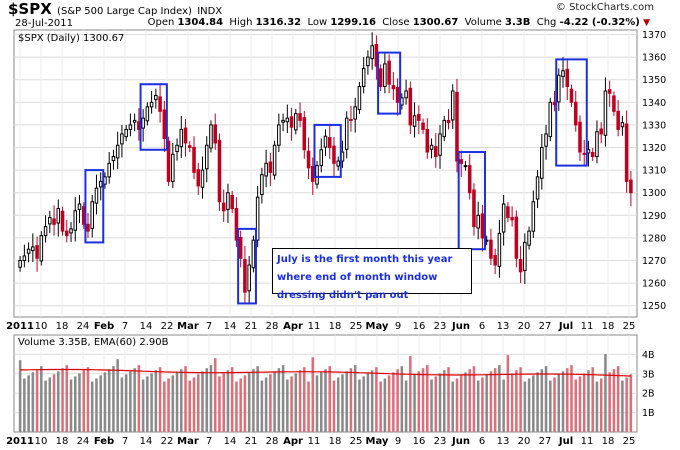 This screenshot has height=450, width=680. I want to click on ema-line, so click(325, 372).